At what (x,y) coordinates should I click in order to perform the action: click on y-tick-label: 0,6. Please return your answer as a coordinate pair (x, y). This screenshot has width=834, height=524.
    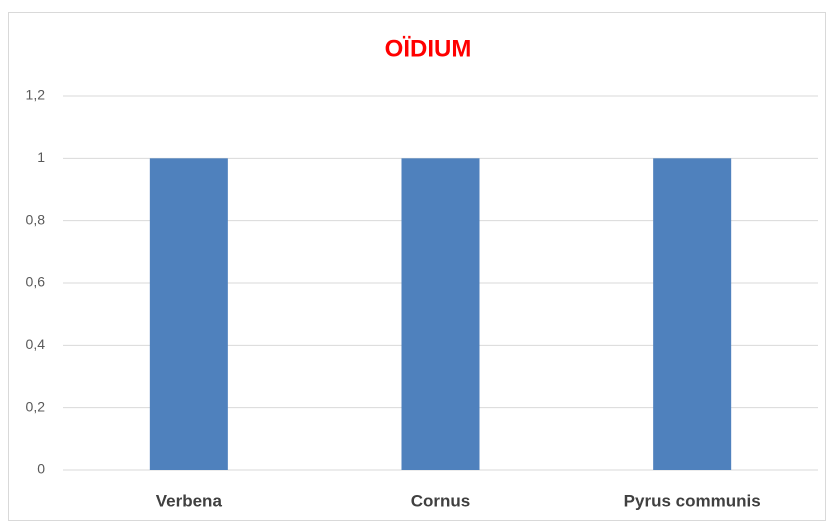
    Looking at the image, I should click on (36, 282).